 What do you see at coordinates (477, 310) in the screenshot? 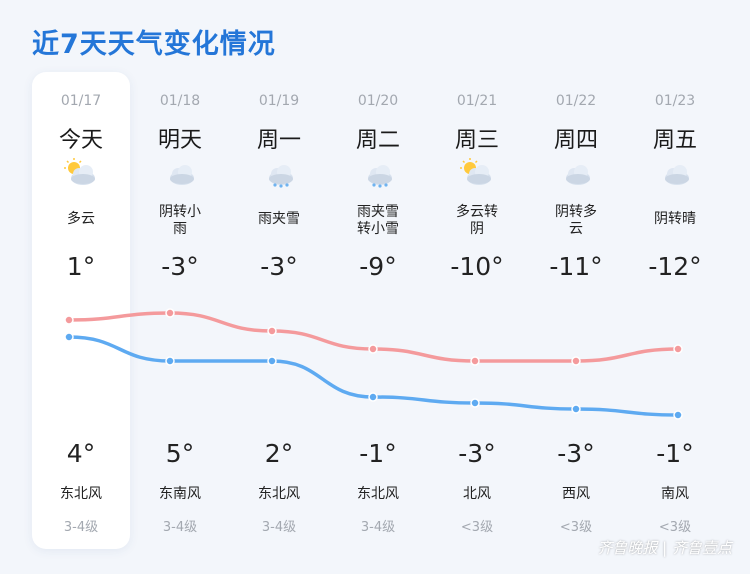
I see `day-column-4: 01/21 周三多云转阴 -10° -3° 北风 <3级` at bounding box center [477, 310].